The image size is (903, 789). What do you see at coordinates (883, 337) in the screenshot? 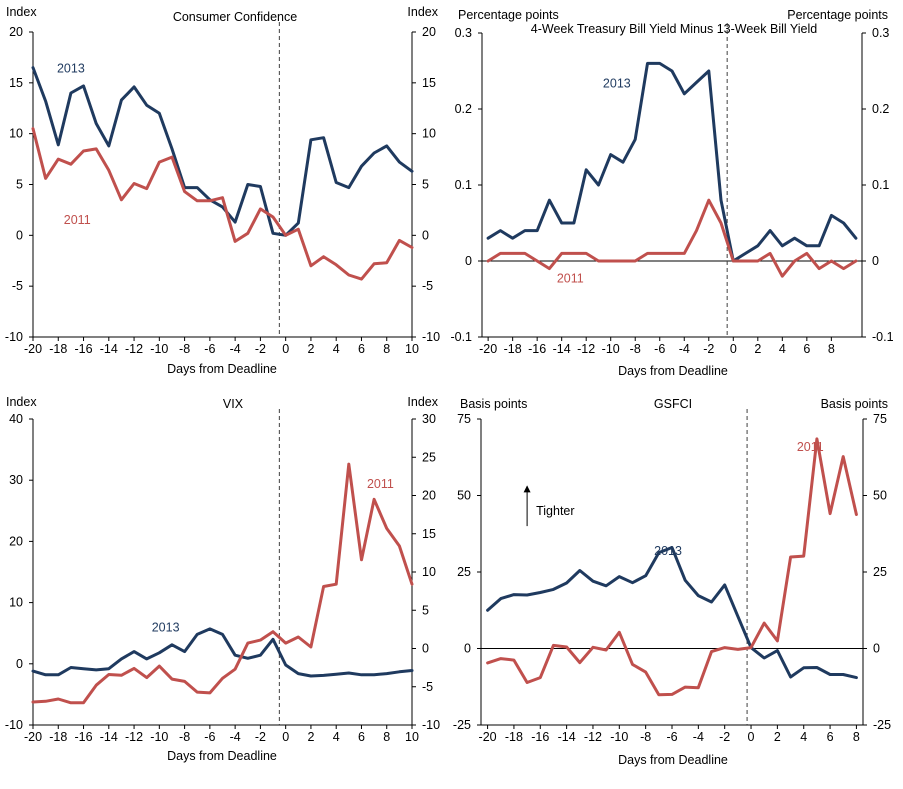
I see `y-tick-label-right: -0.1` at bounding box center [883, 337].